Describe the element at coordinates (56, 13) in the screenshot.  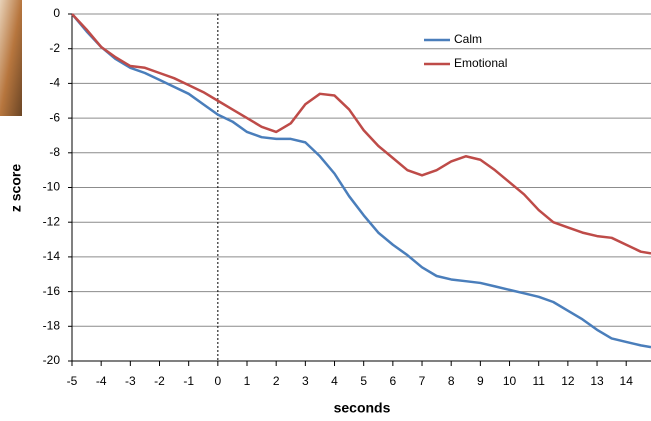
I see `y-tick-label: 0` at that location.